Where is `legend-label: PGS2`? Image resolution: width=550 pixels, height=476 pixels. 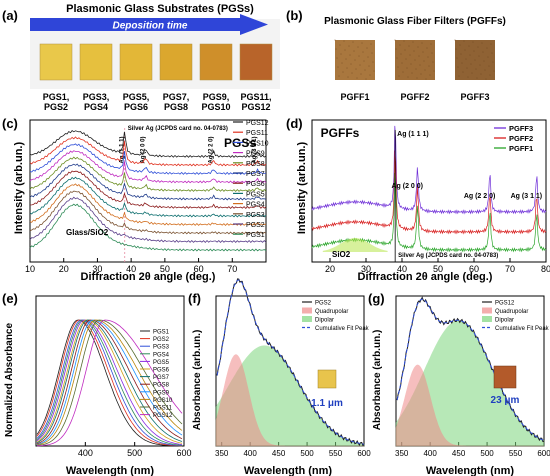
legend-label: PGS2 is located at coordinates (255, 225).